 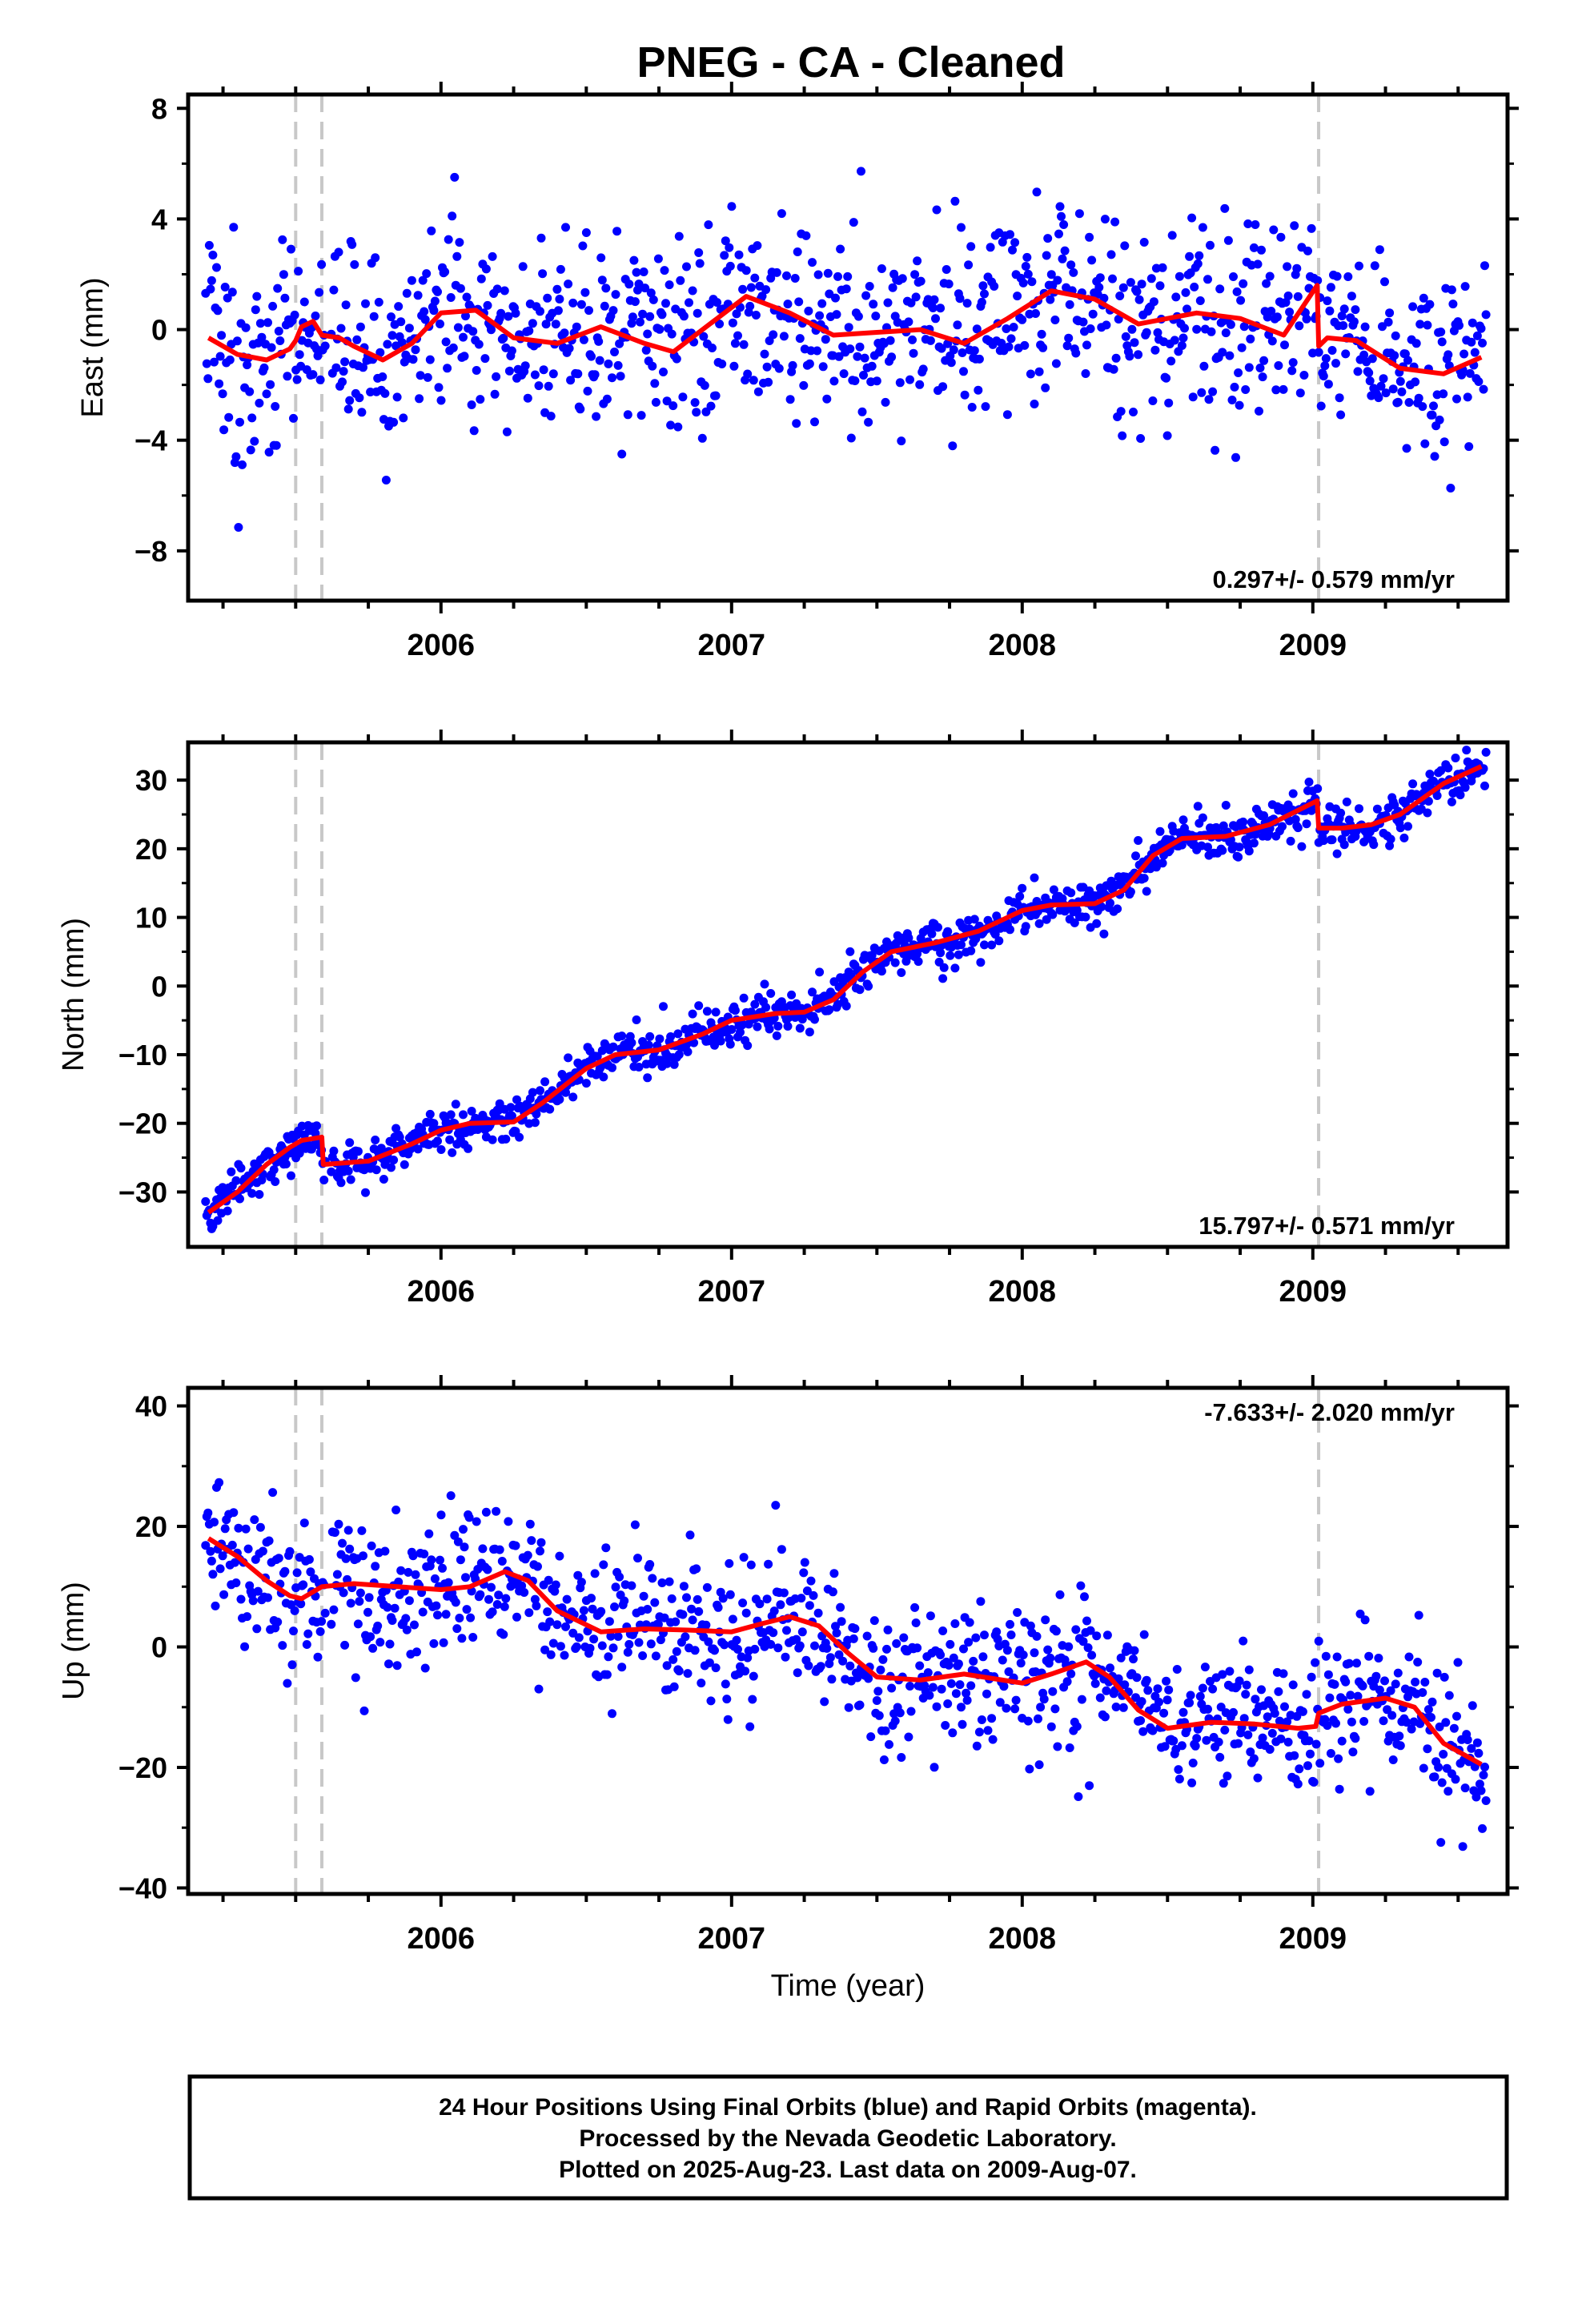 What do you see at coordinates (1334, 579) in the screenshot?
I see `velocity-label: 0.297+/- 0.579 mm/yr` at bounding box center [1334, 579].